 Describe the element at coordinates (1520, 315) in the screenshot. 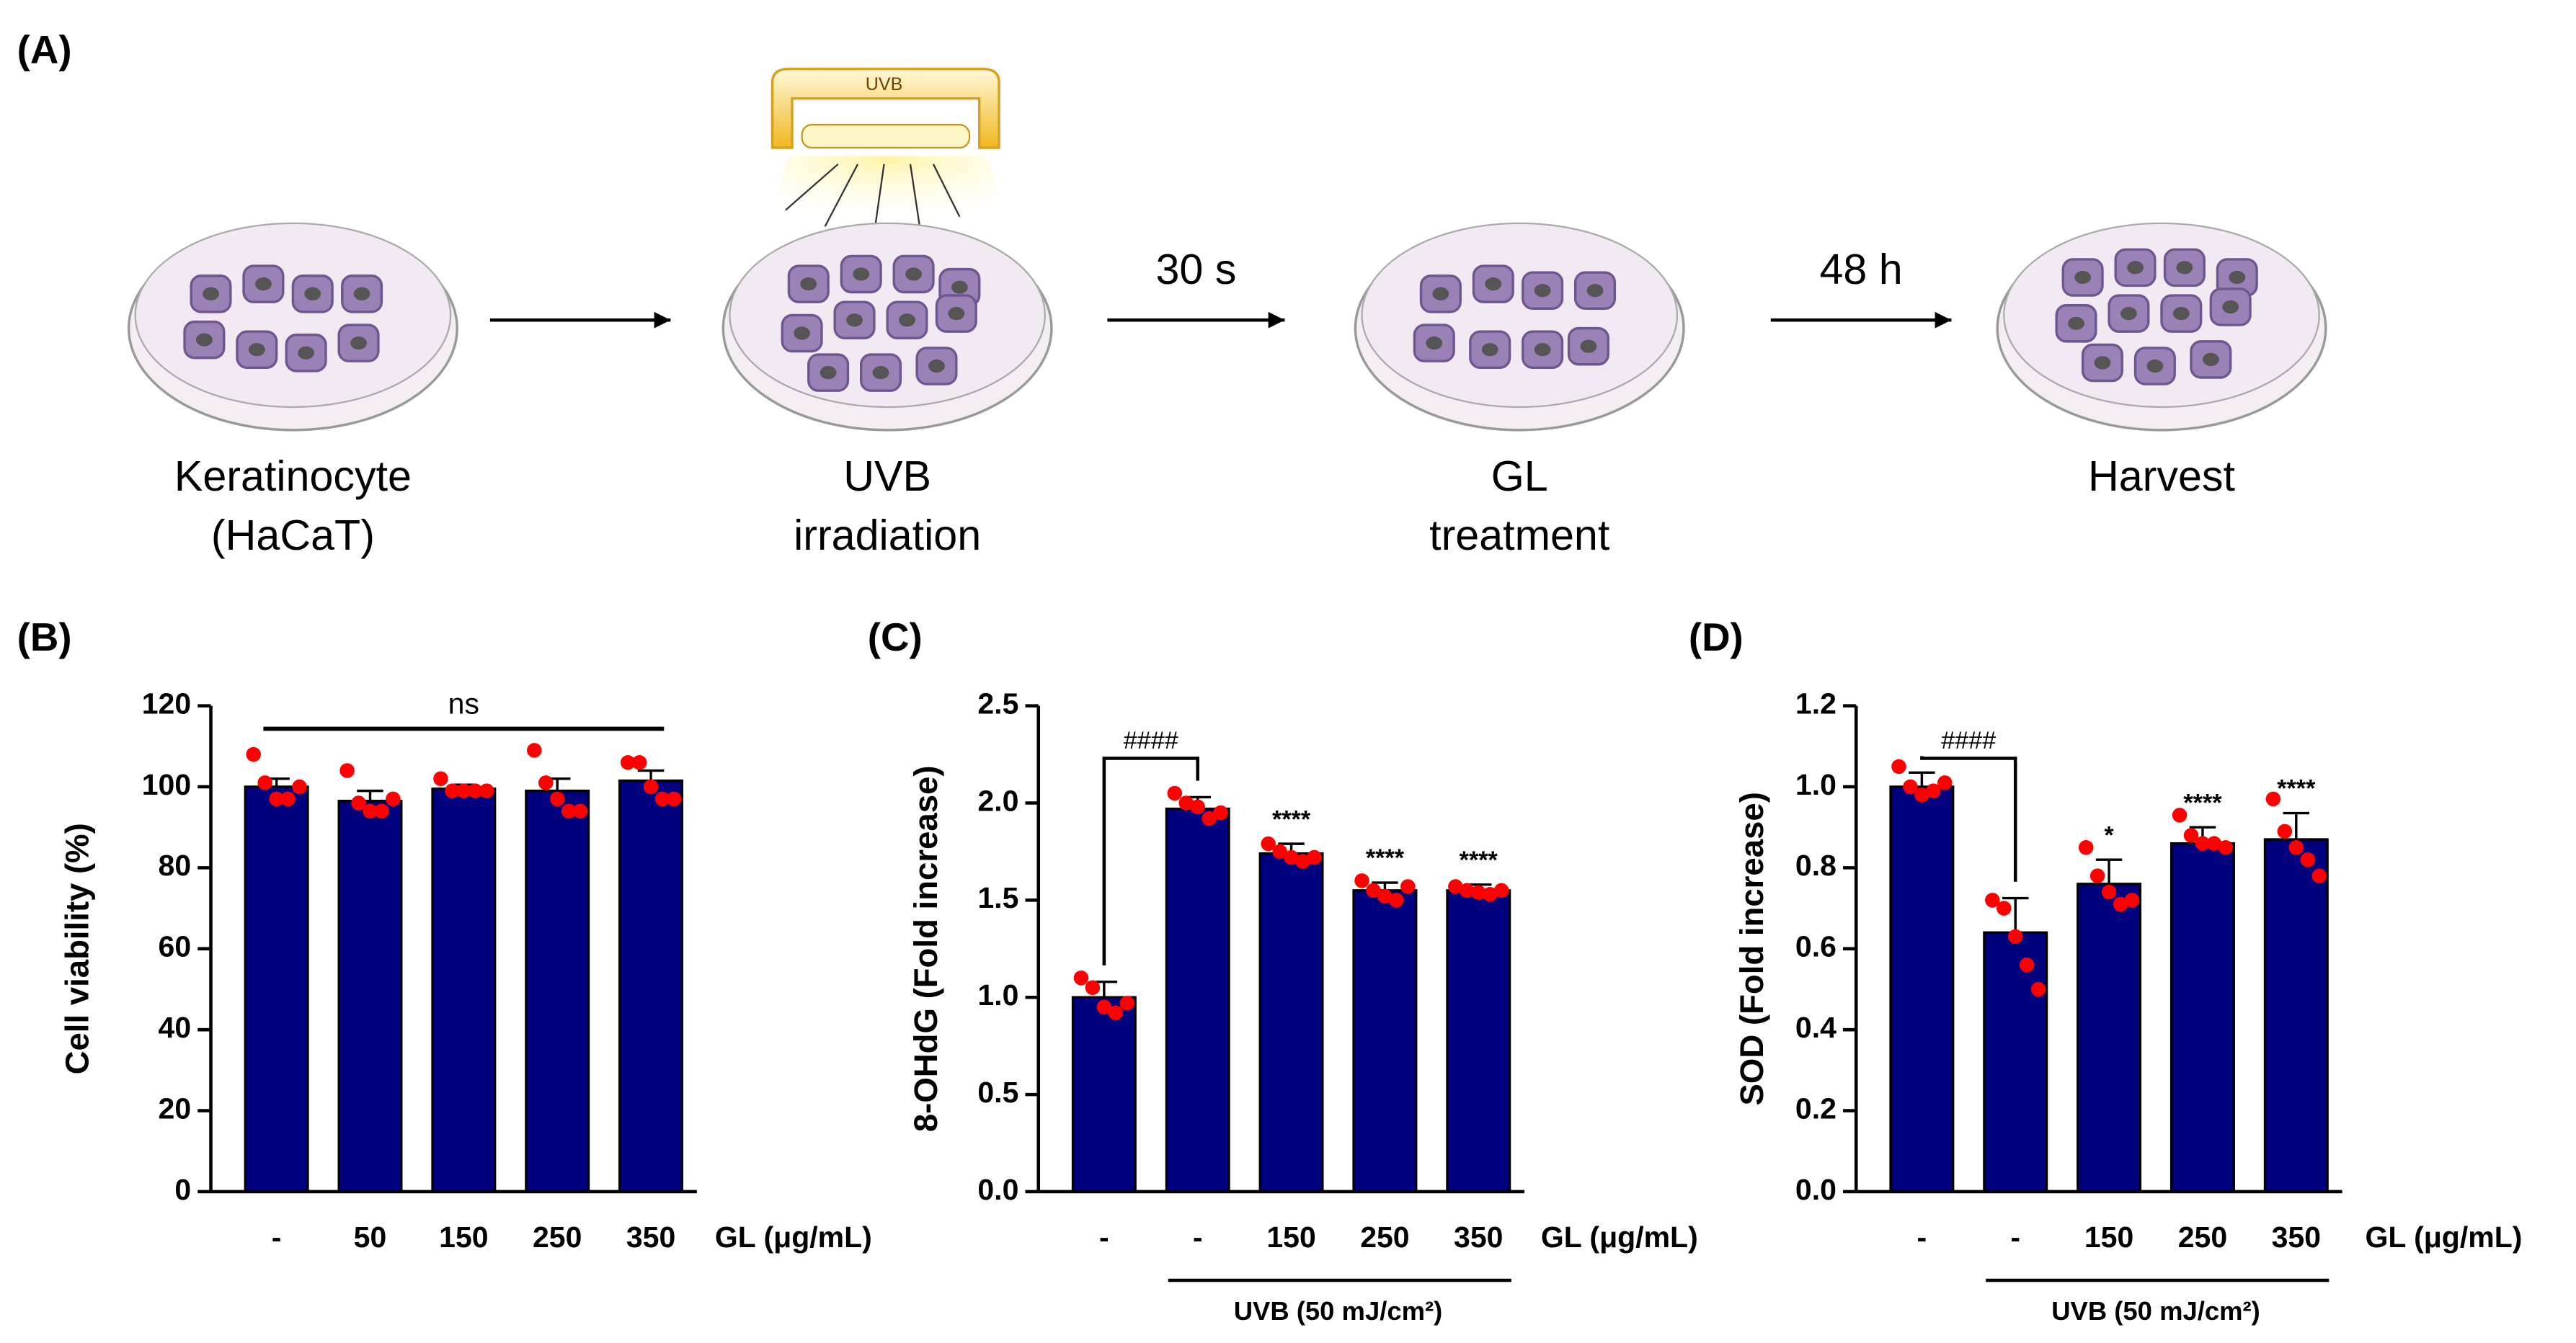

I see `dish-rim` at that location.